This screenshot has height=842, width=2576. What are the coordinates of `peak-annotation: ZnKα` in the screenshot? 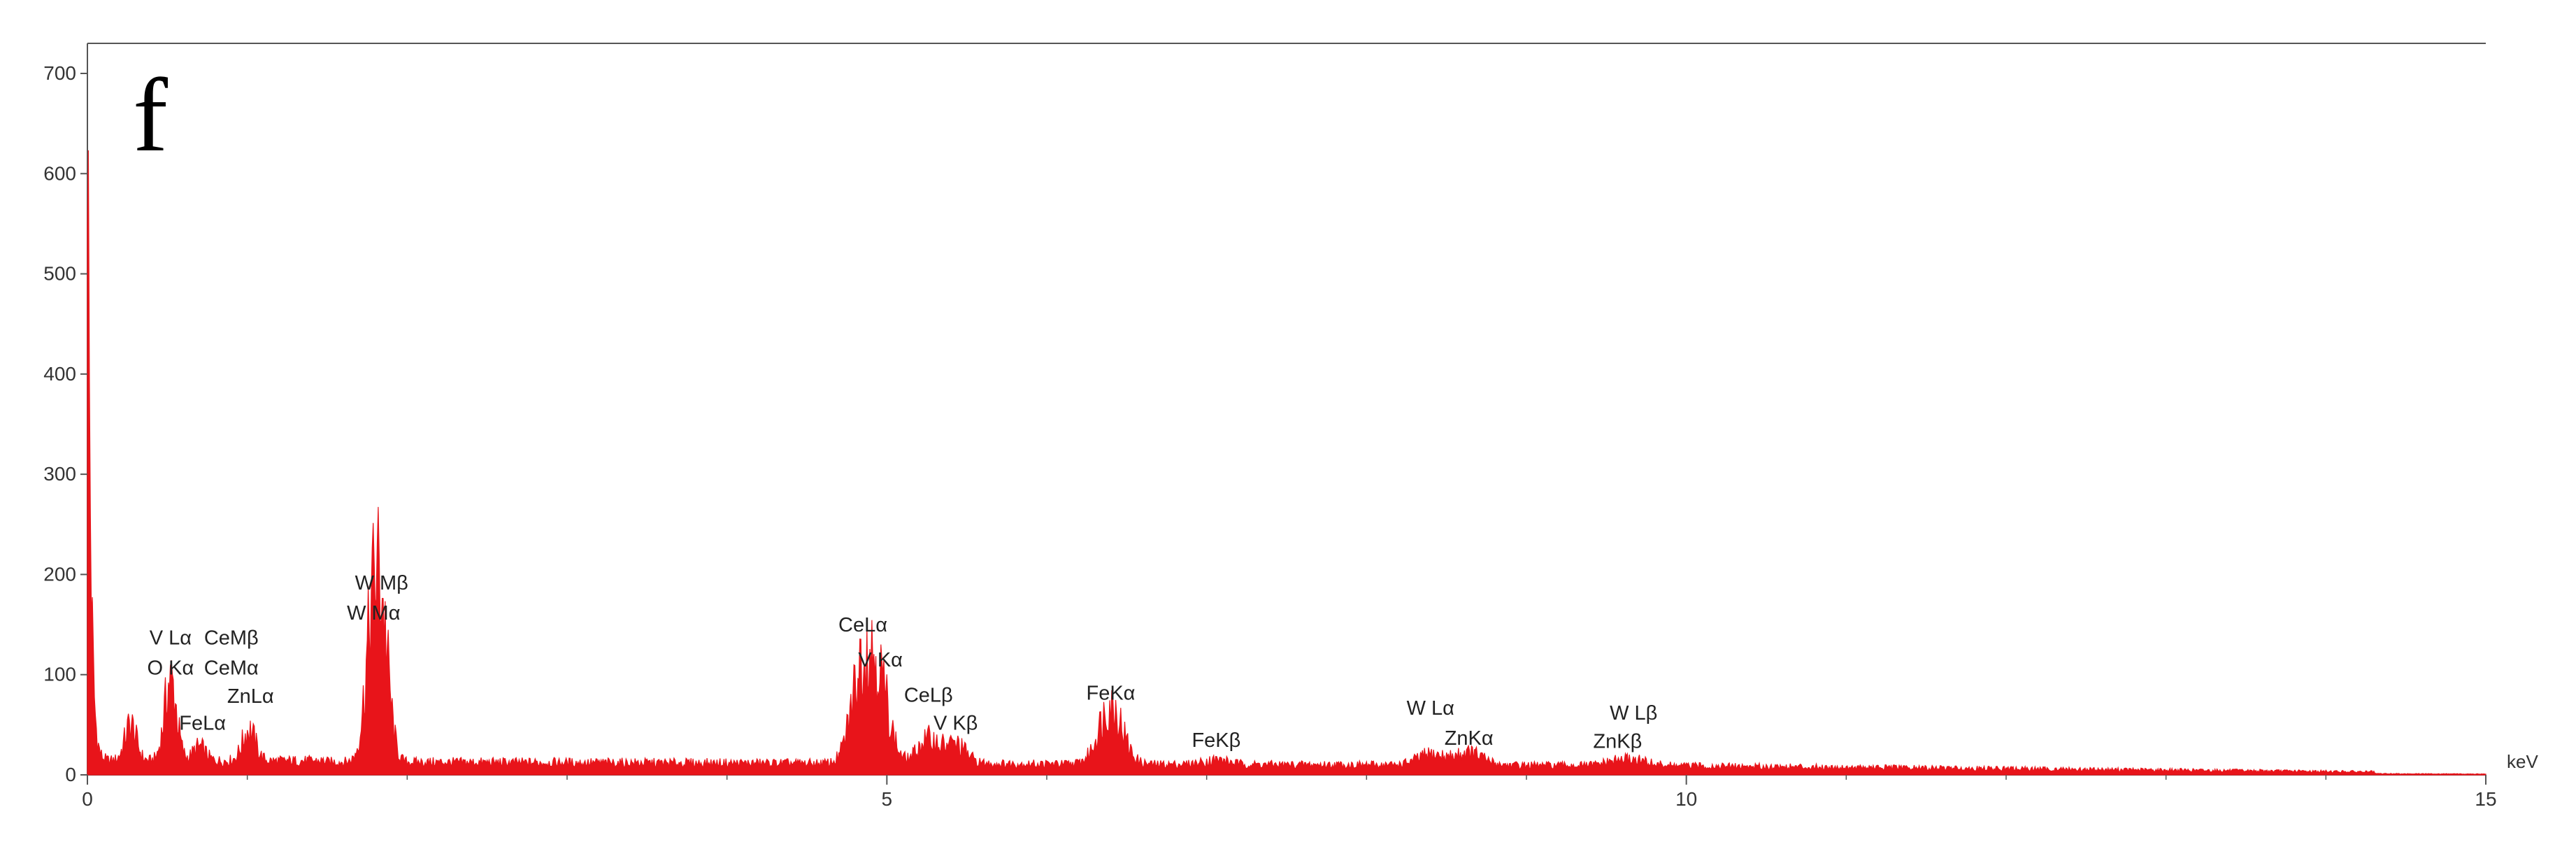 It's located at (1469, 738).